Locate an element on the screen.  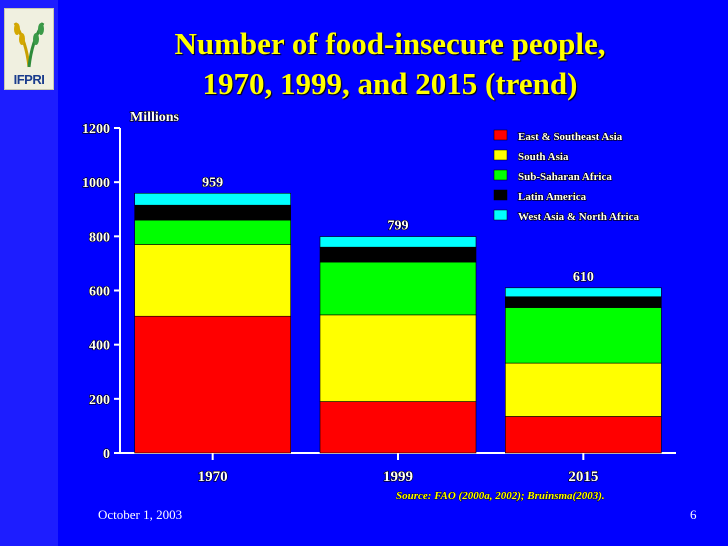
x-axis-tick-labels: 1970 1999 2015 is located at coordinates (398, 469).